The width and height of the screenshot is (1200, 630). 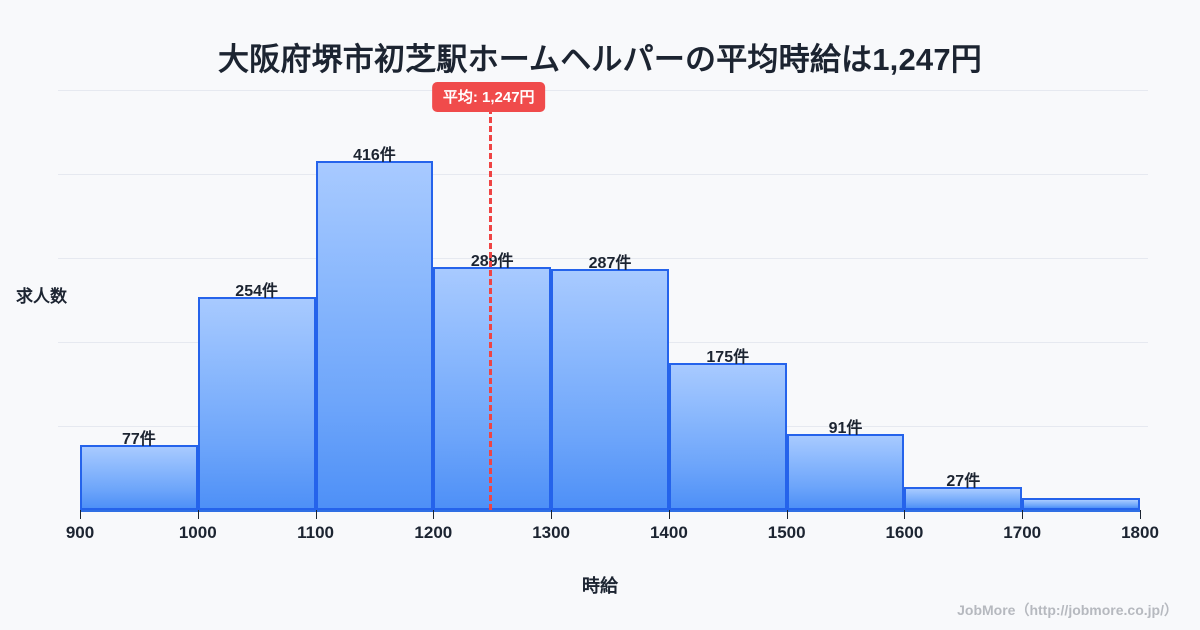 I want to click on x-axis-tick-label: 1800, so click(x=1140, y=532).